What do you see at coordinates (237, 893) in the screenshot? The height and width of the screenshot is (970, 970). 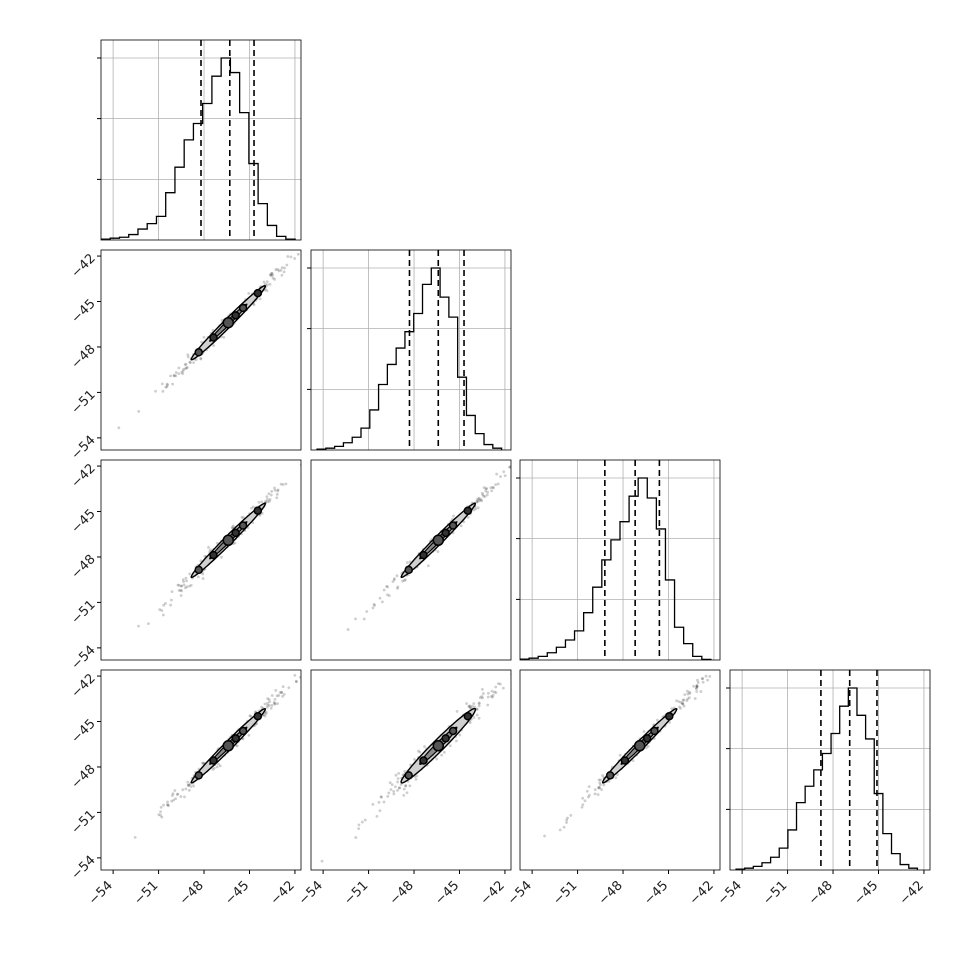 I see `x-tick-label: −45` at bounding box center [237, 893].